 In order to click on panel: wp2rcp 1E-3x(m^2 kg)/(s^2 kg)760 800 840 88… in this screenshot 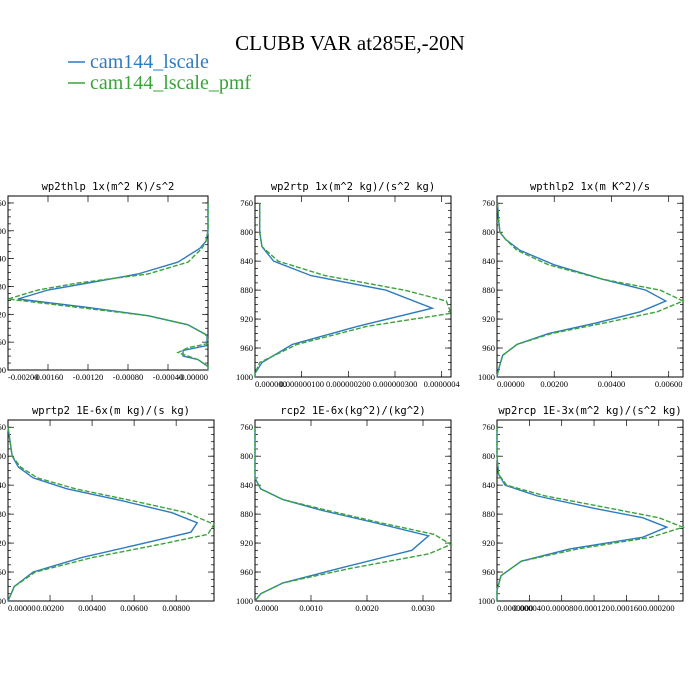, I will do `click(582, 509)`.